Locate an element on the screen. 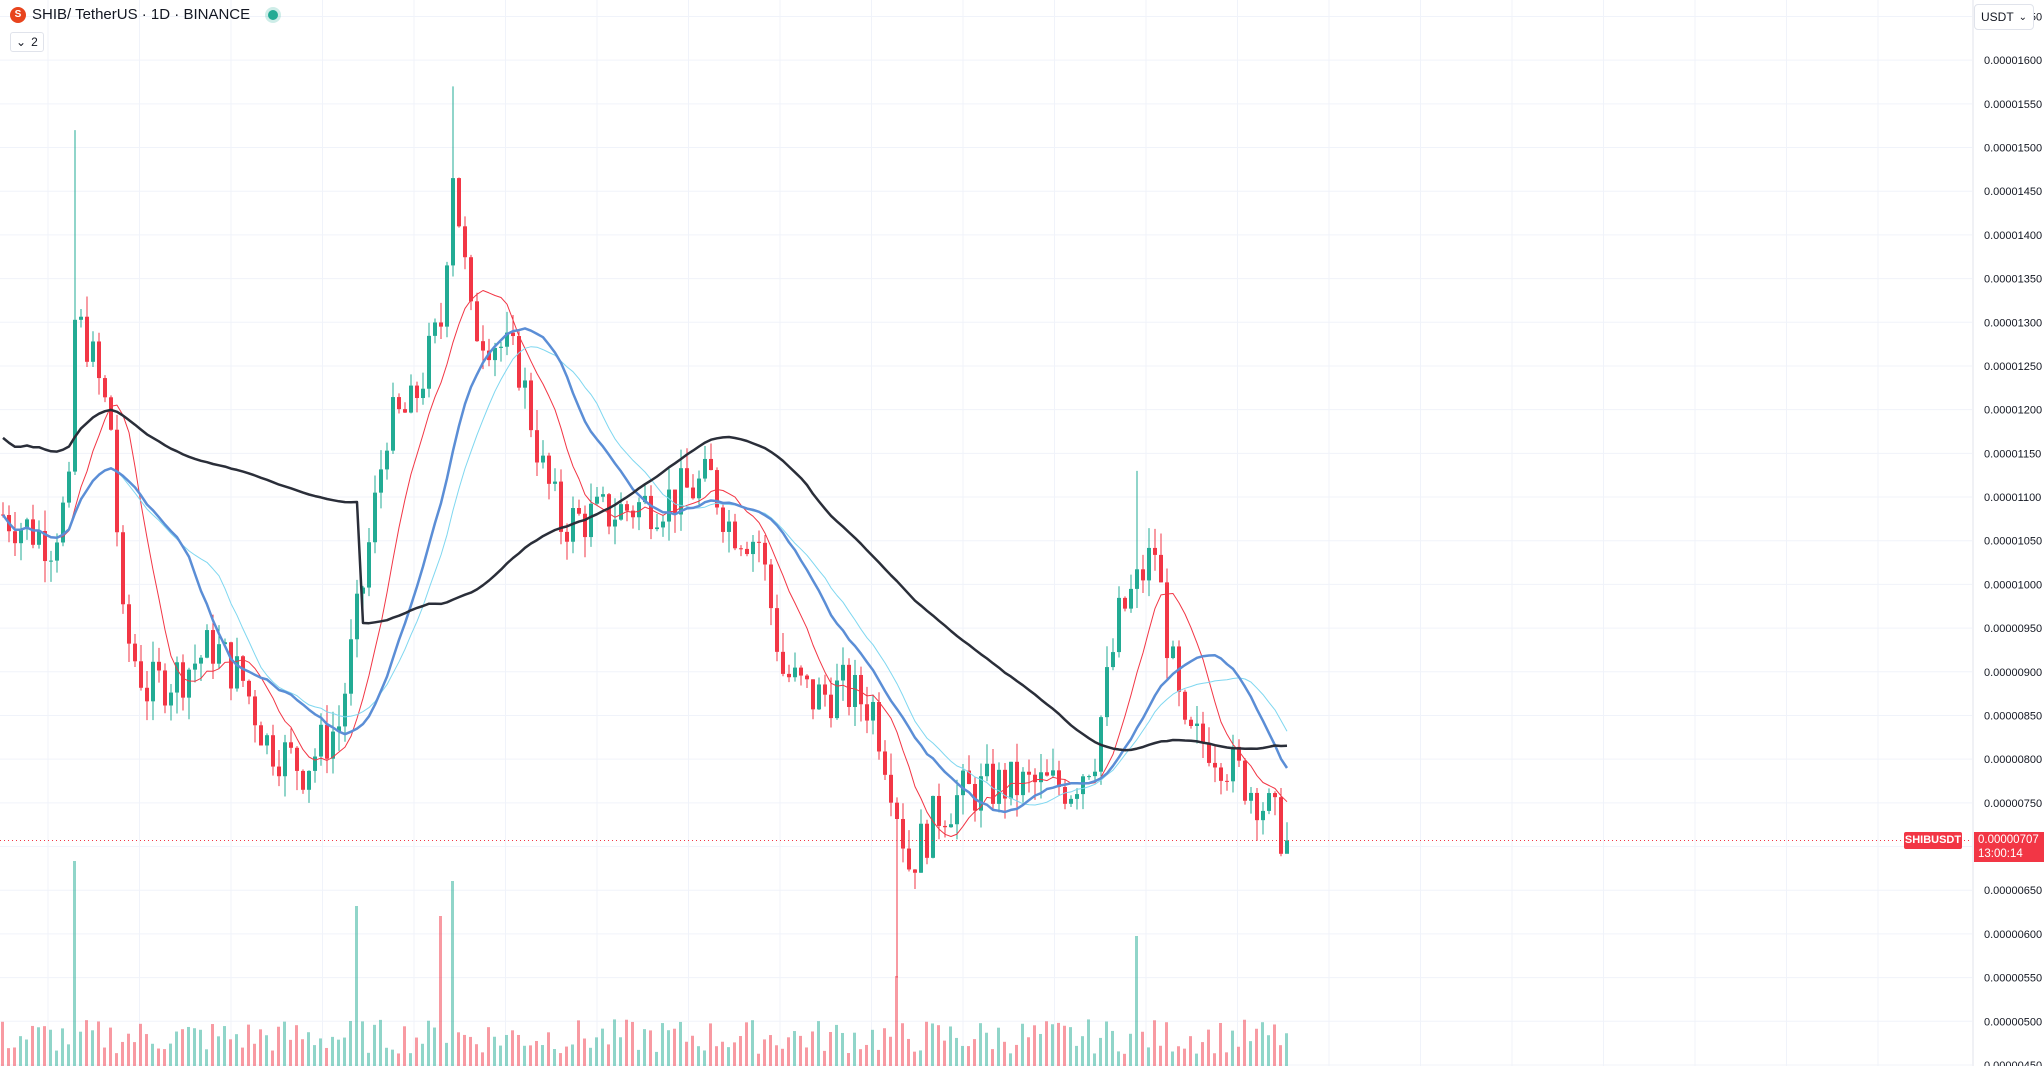 Image resolution: width=2044 pixels, height=1071 pixels. price-tick-label: 0.00000750 is located at coordinates (2013, 804).